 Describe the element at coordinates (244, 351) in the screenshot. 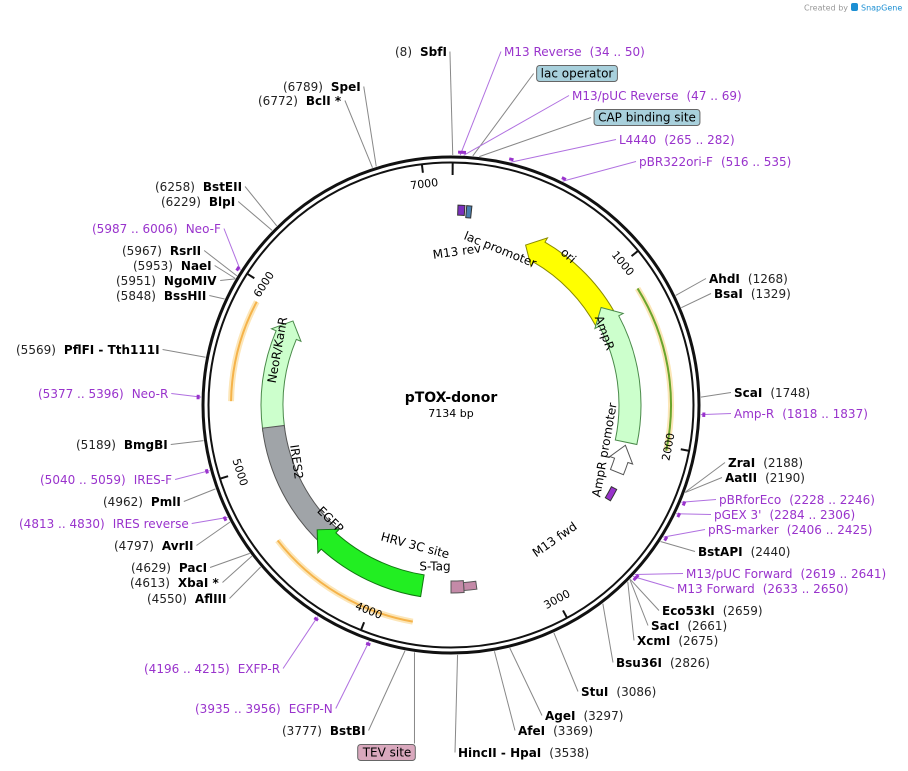

I see `feature-outline` at that location.